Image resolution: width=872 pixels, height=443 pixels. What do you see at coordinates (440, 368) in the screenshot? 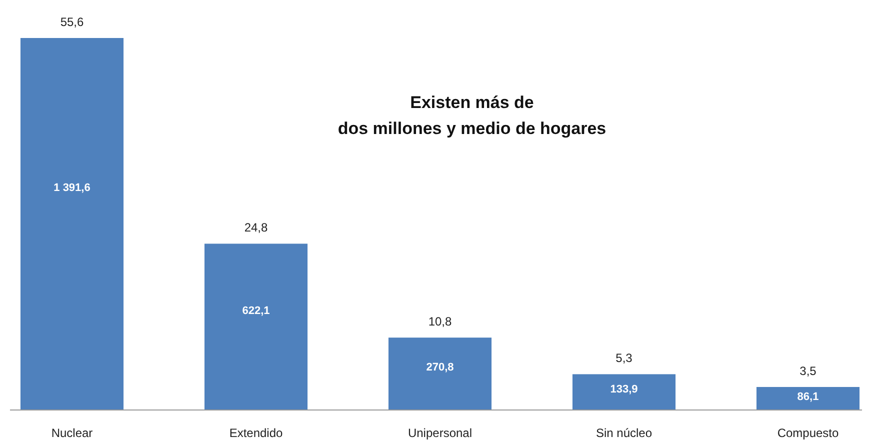
I see `data-label: 270,8` at bounding box center [440, 368].